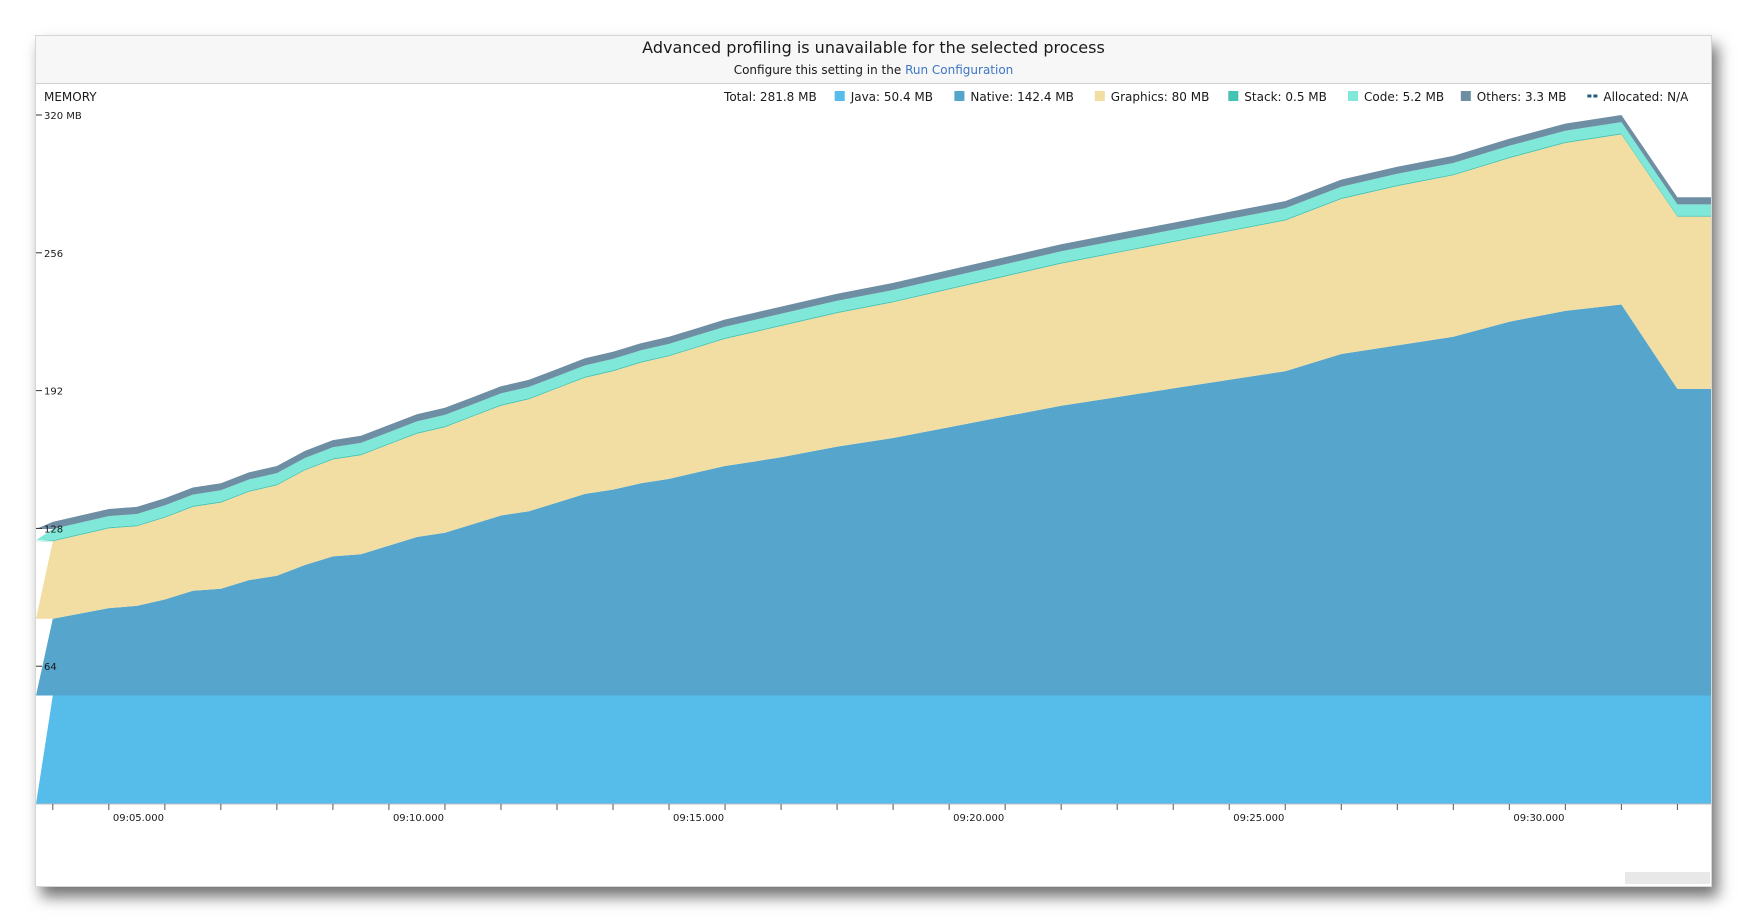 Image resolution: width=1747 pixels, height=920 pixels. What do you see at coordinates (63, 116) in the screenshot?
I see `y-tick-label: 320 MB` at bounding box center [63, 116].